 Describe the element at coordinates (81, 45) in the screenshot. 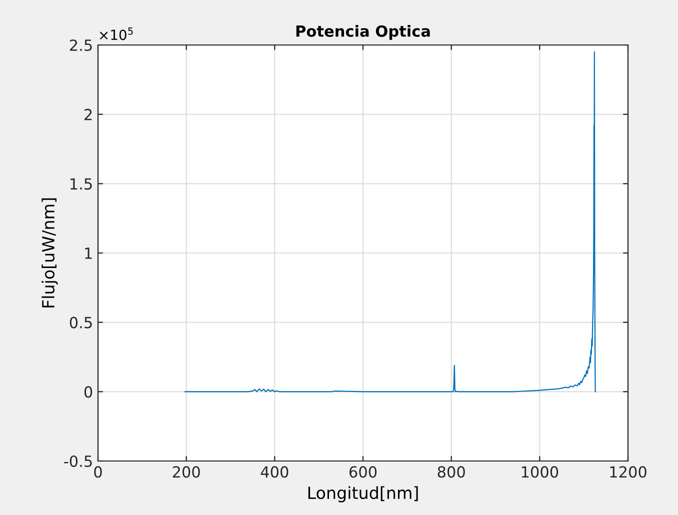

I see `y-tick-label: 2.5` at that location.